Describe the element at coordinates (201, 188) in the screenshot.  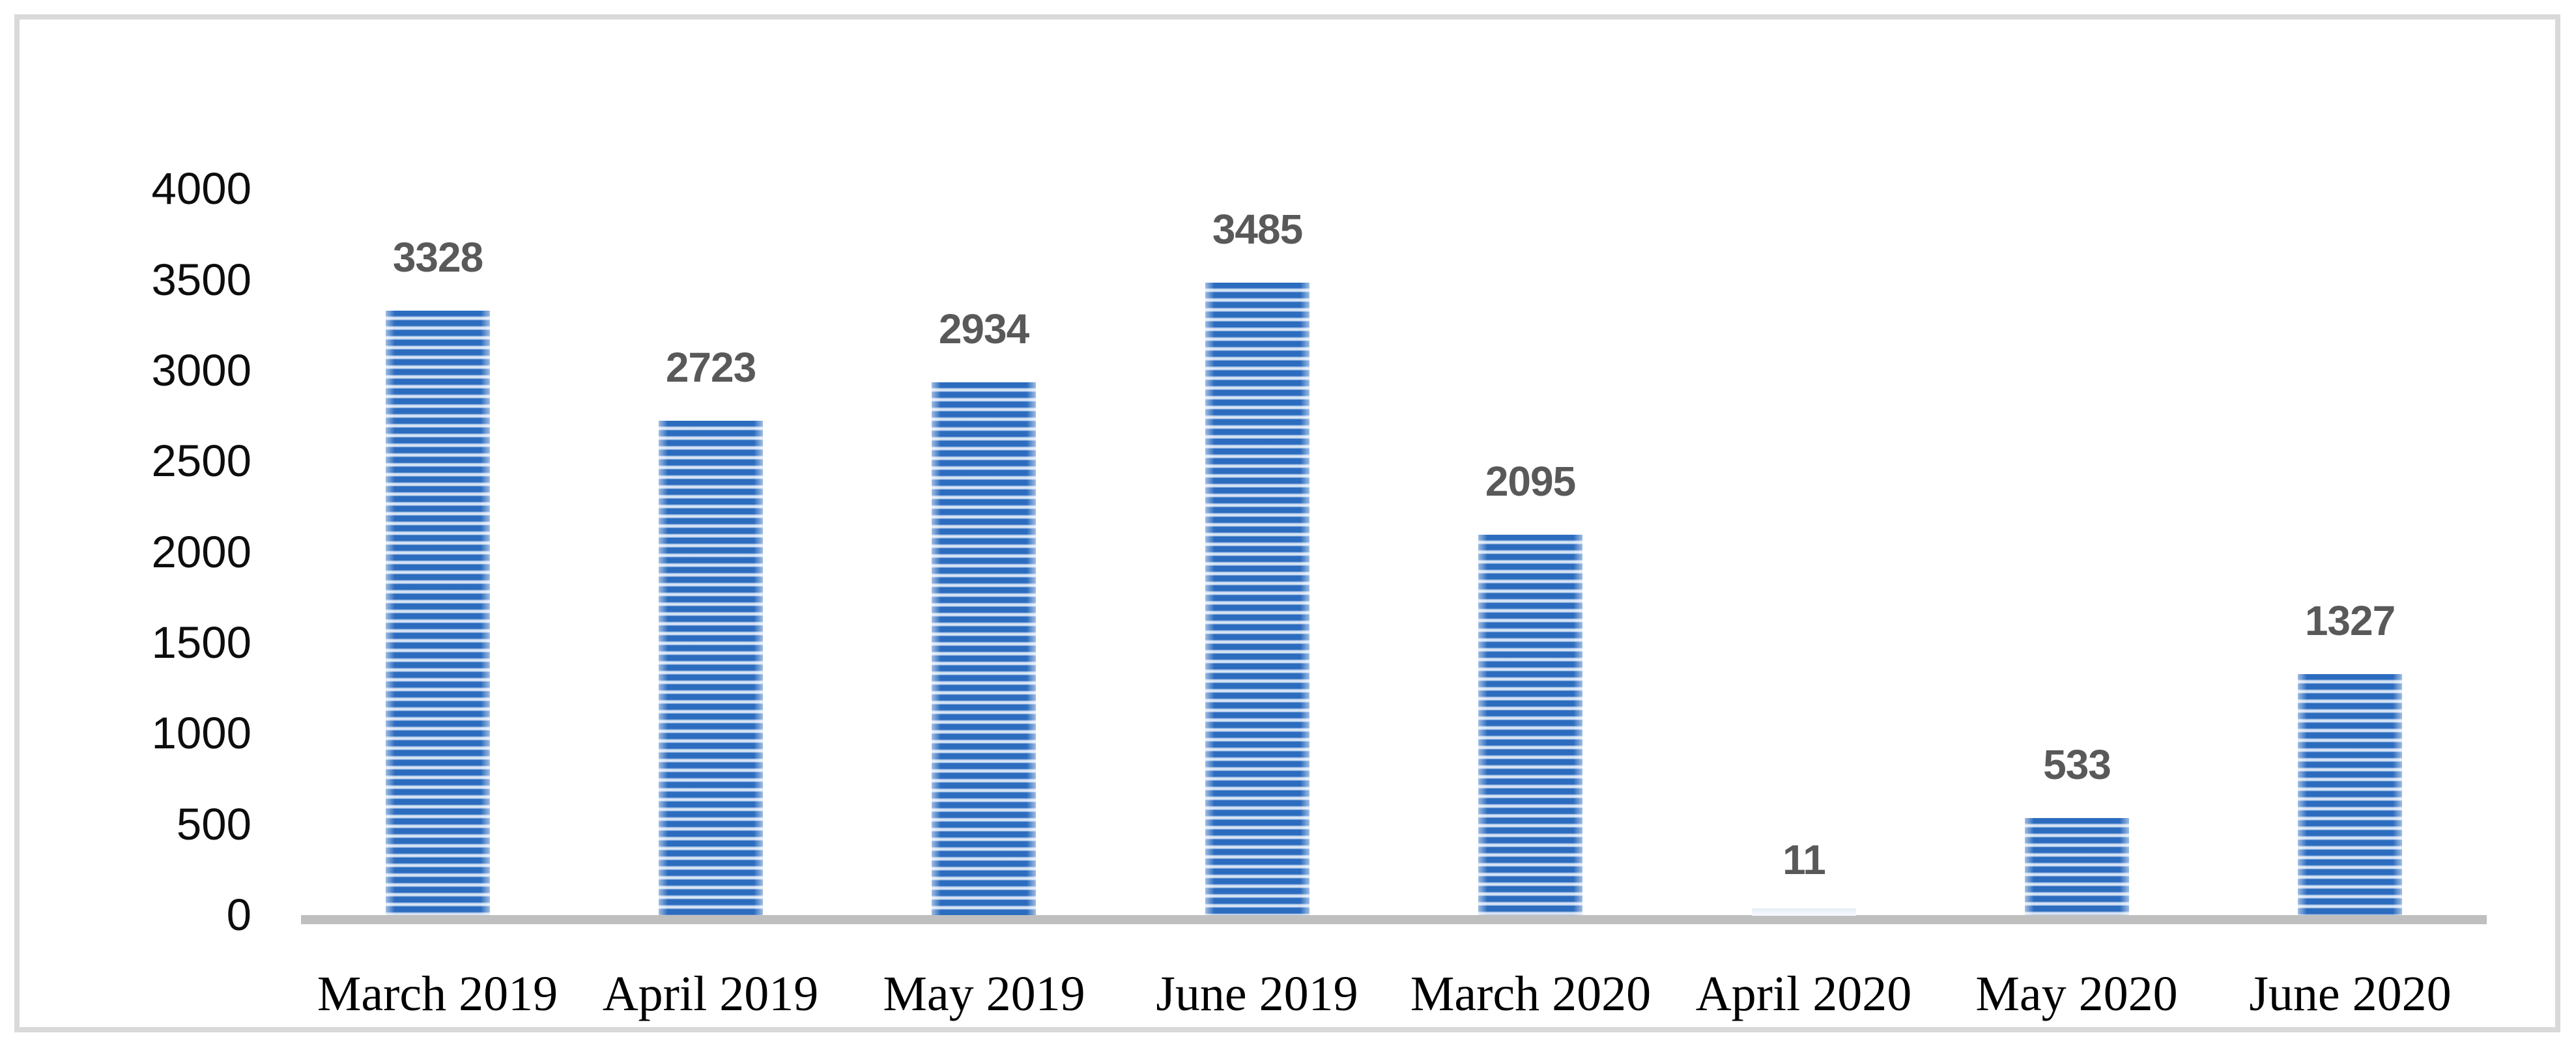
I see `y-axis-tick-label: 4000` at that location.